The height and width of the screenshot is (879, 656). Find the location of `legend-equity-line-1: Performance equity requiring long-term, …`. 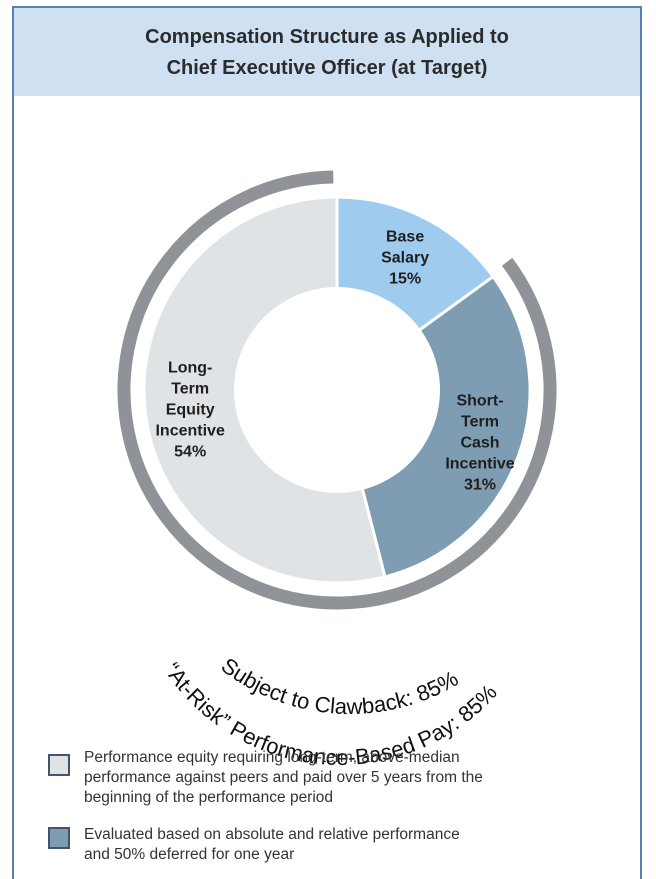

legend-equity-line-1: Performance equity requiring long-term, … is located at coordinates (272, 757).